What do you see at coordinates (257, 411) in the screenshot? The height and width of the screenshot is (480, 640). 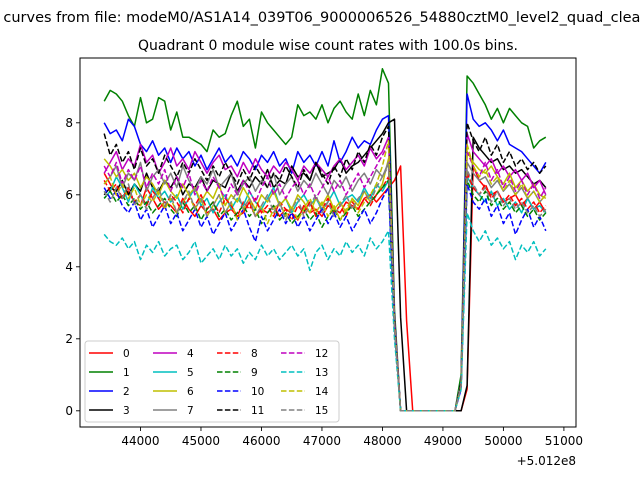 I see `legend-label-11: 11` at bounding box center [257, 411].